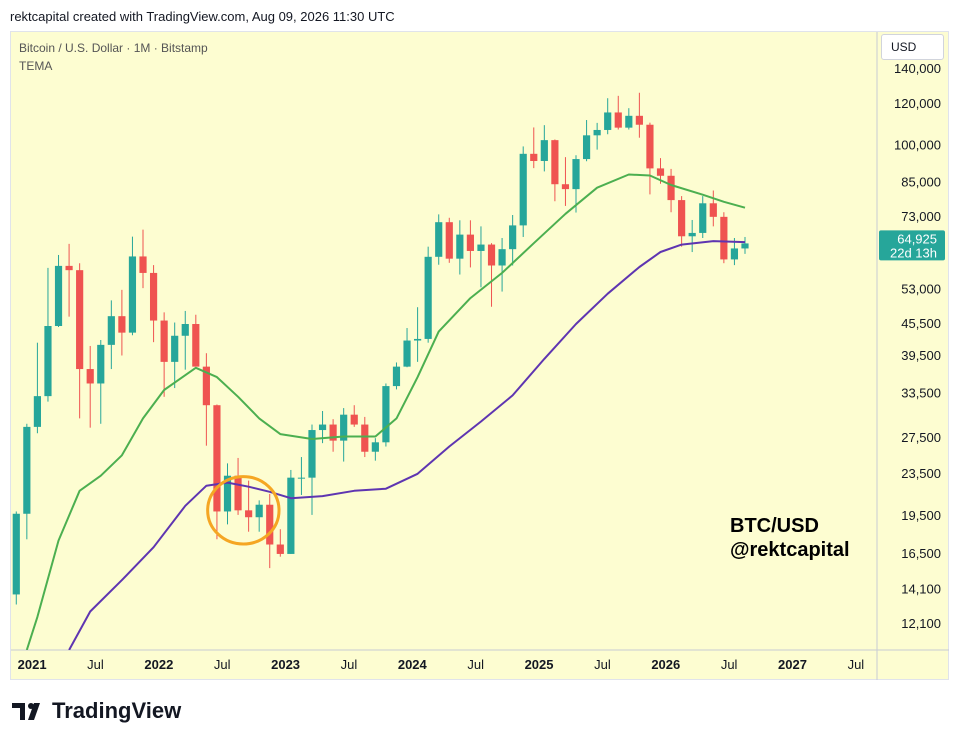 This screenshot has width=960, height=742. I want to click on price-tick-label: 100,000, so click(917, 145).